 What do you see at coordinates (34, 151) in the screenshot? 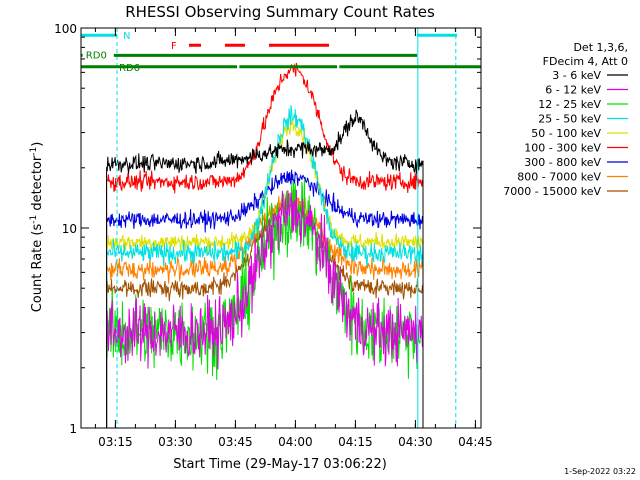
I see `y-axis-label-sup2: -1` at bounding box center [34, 151].